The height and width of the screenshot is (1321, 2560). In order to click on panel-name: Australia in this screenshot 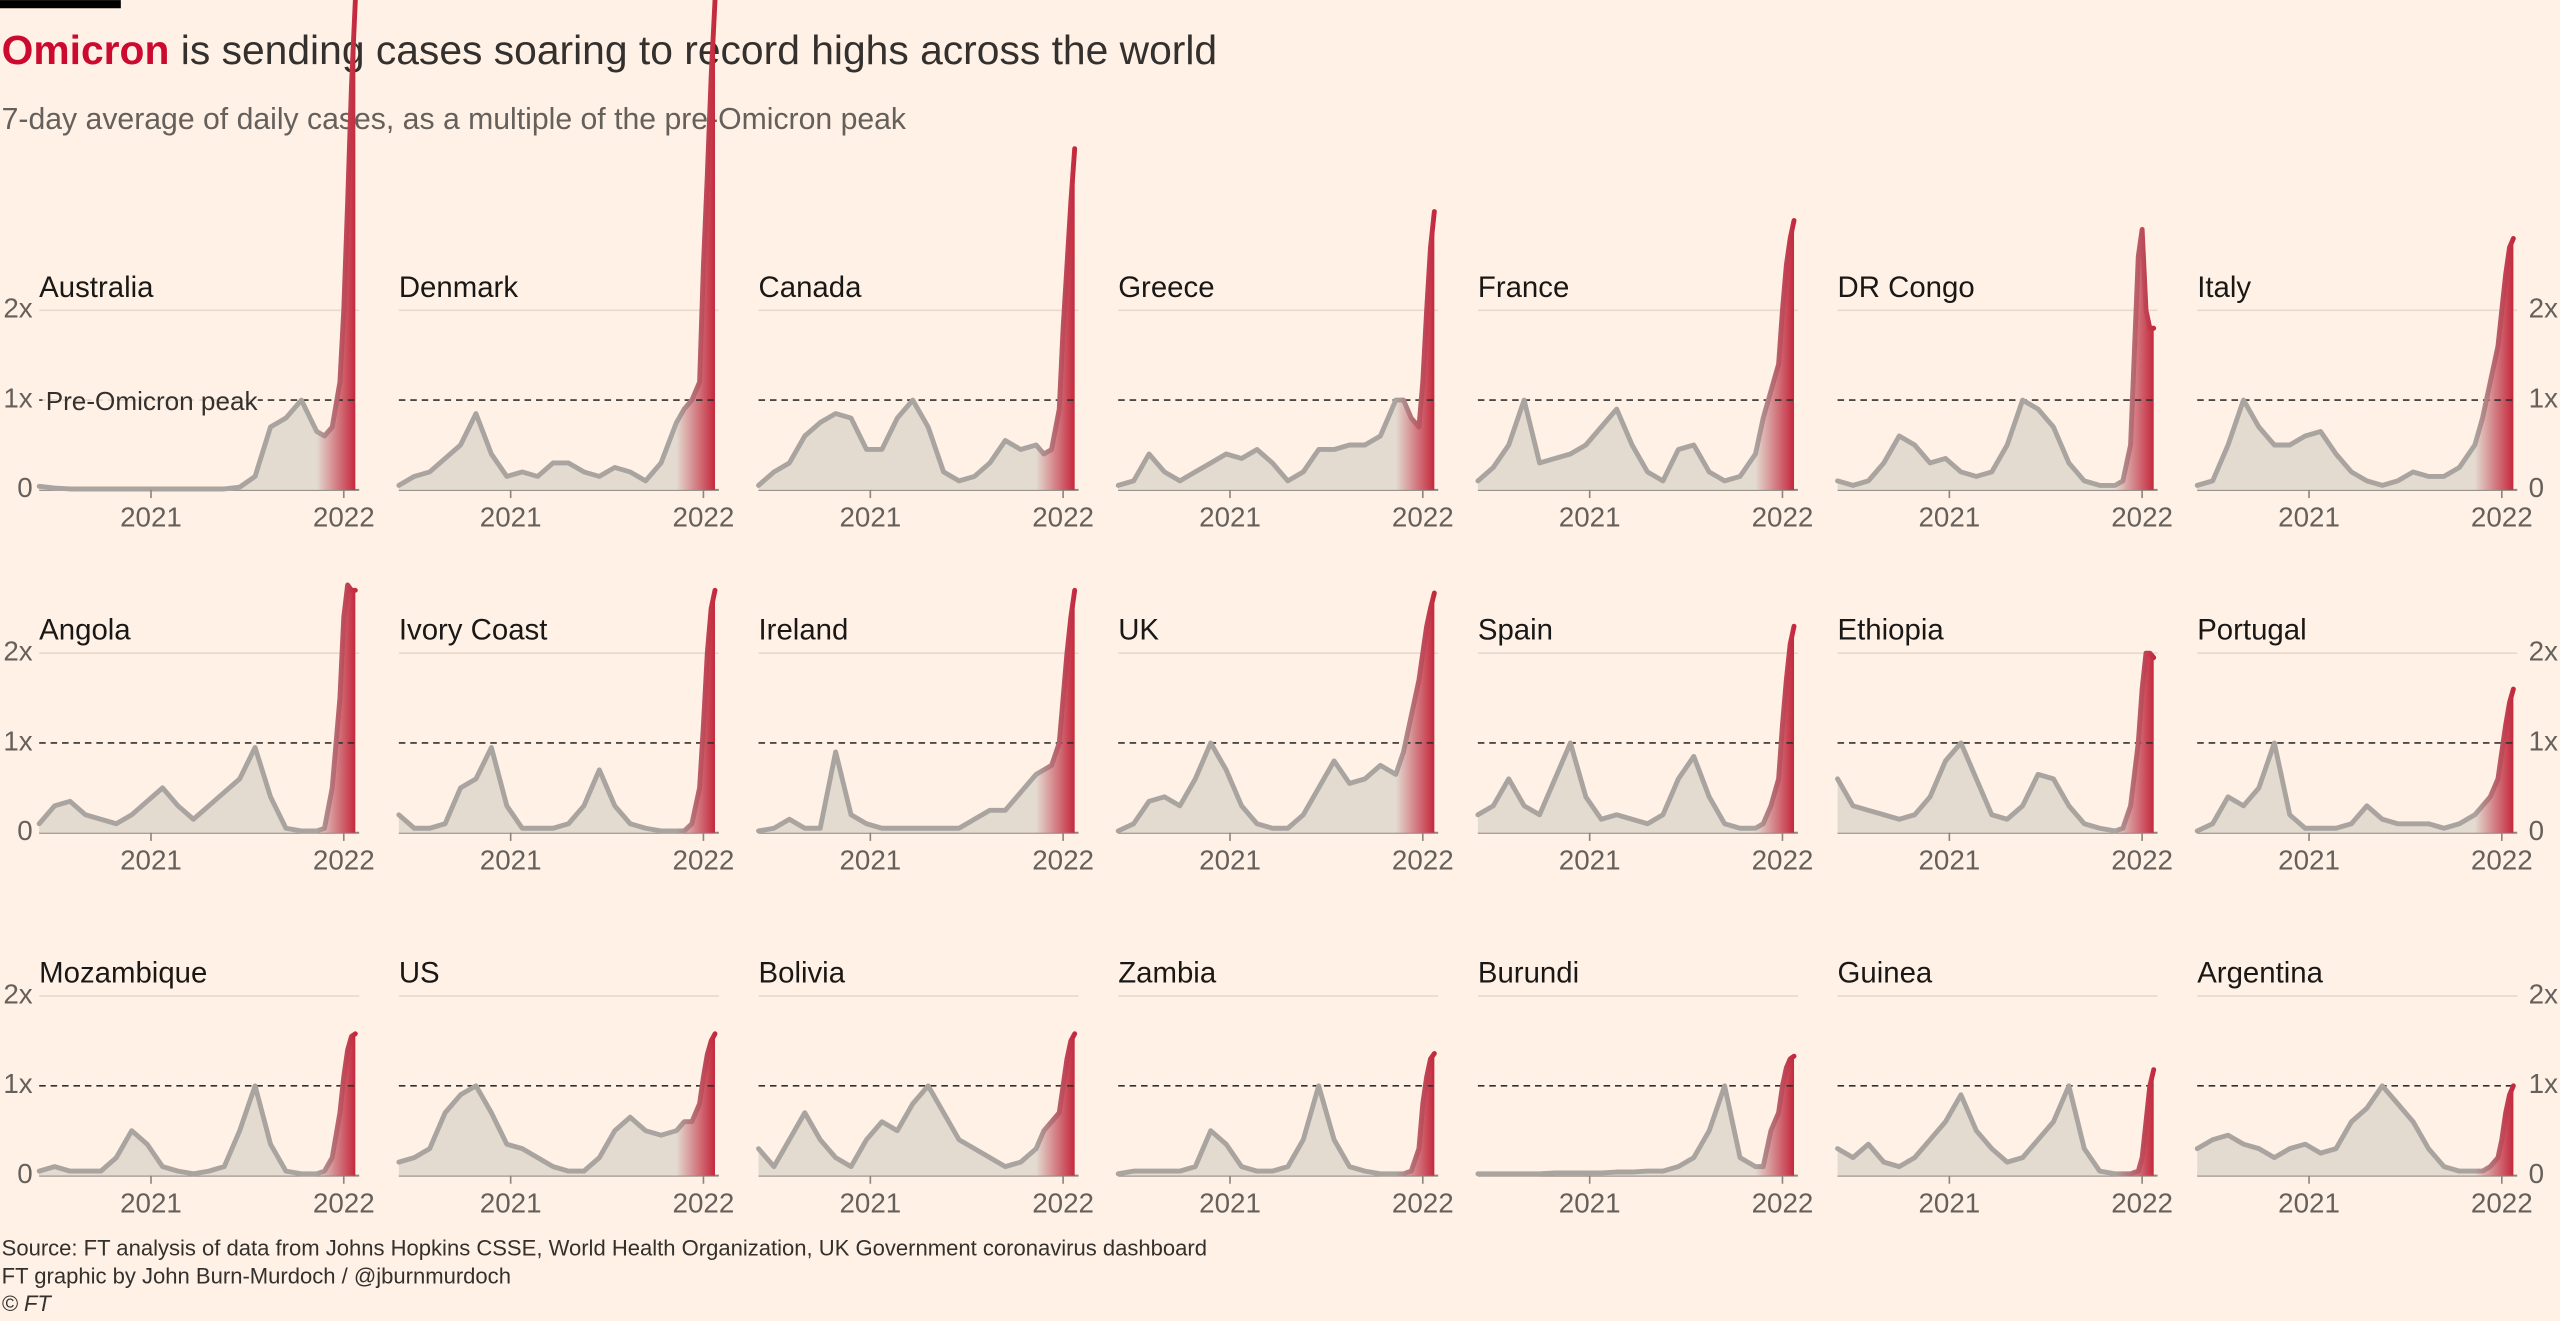, I will do `click(96, 287)`.